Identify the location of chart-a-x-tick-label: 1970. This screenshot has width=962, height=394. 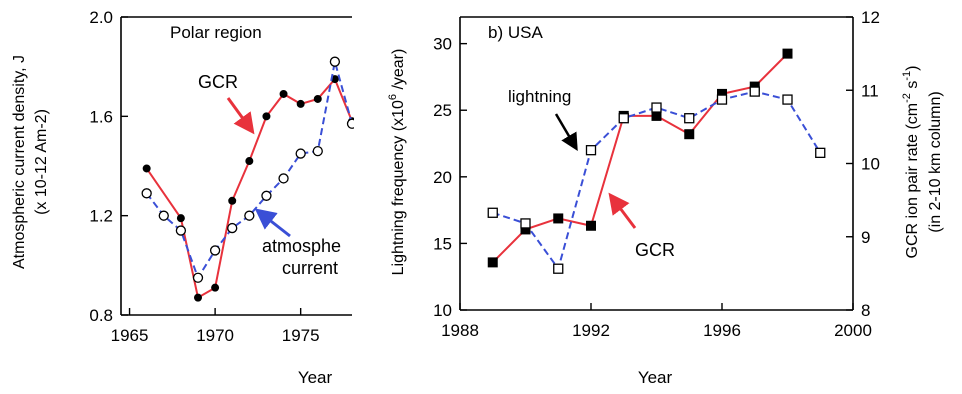
(215, 335).